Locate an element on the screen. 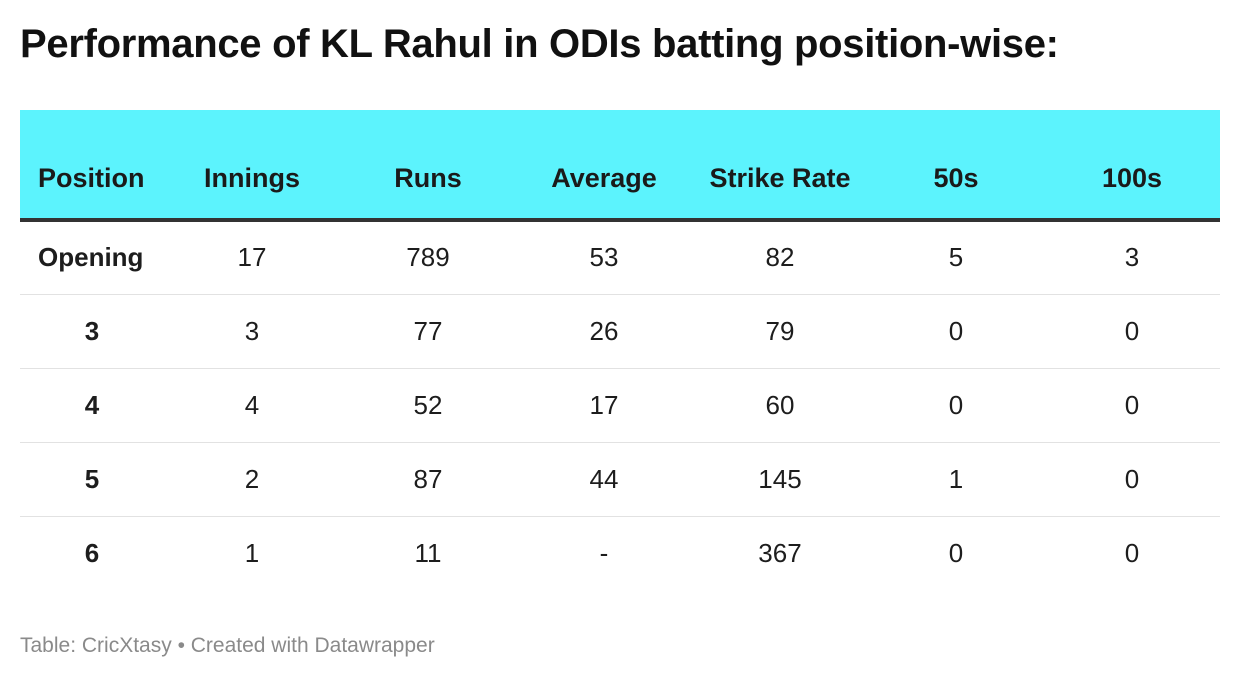 Image resolution: width=1240 pixels, height=680 pixels. cell-position: 4 is located at coordinates (92, 405).